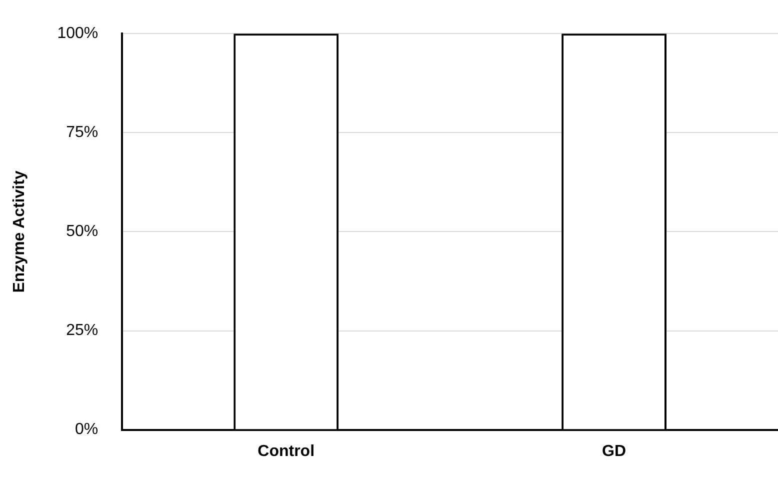 The image size is (778, 483). What do you see at coordinates (614, 451) in the screenshot?
I see `x-tick-label: GD` at bounding box center [614, 451].